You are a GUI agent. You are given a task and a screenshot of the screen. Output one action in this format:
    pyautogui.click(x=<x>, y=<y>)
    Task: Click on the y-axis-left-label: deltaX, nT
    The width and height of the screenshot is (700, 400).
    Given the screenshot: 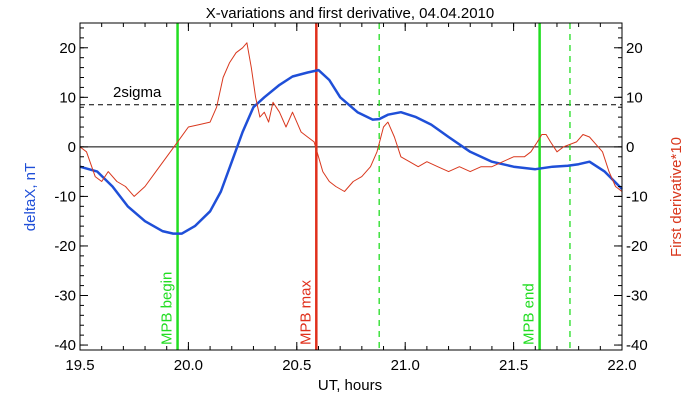 What is the action you would take?
    pyautogui.click(x=30, y=197)
    